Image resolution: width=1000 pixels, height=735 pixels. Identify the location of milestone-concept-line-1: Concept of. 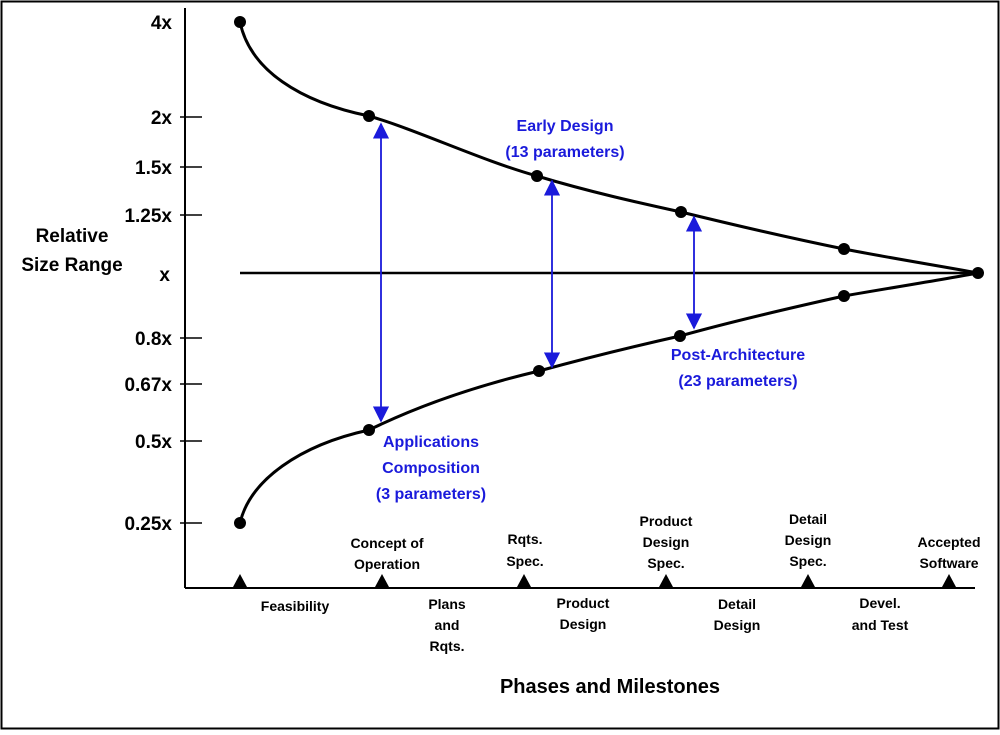
(386, 543).